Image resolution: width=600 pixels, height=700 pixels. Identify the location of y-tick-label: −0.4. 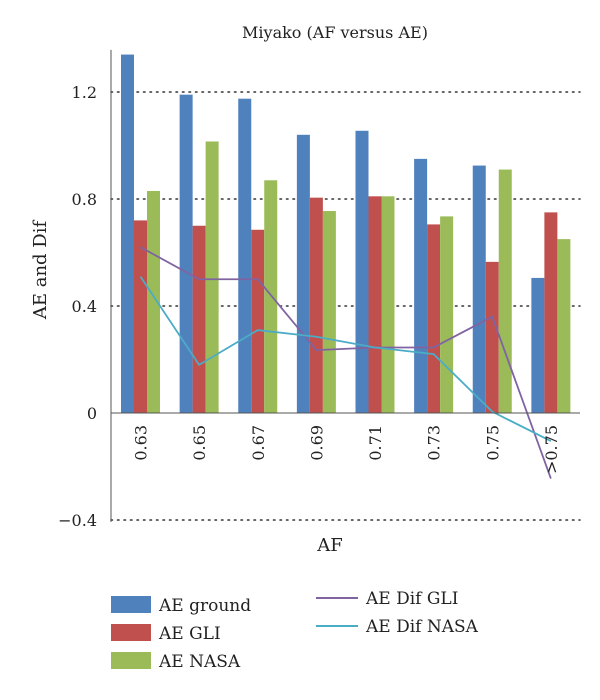
(77, 520).